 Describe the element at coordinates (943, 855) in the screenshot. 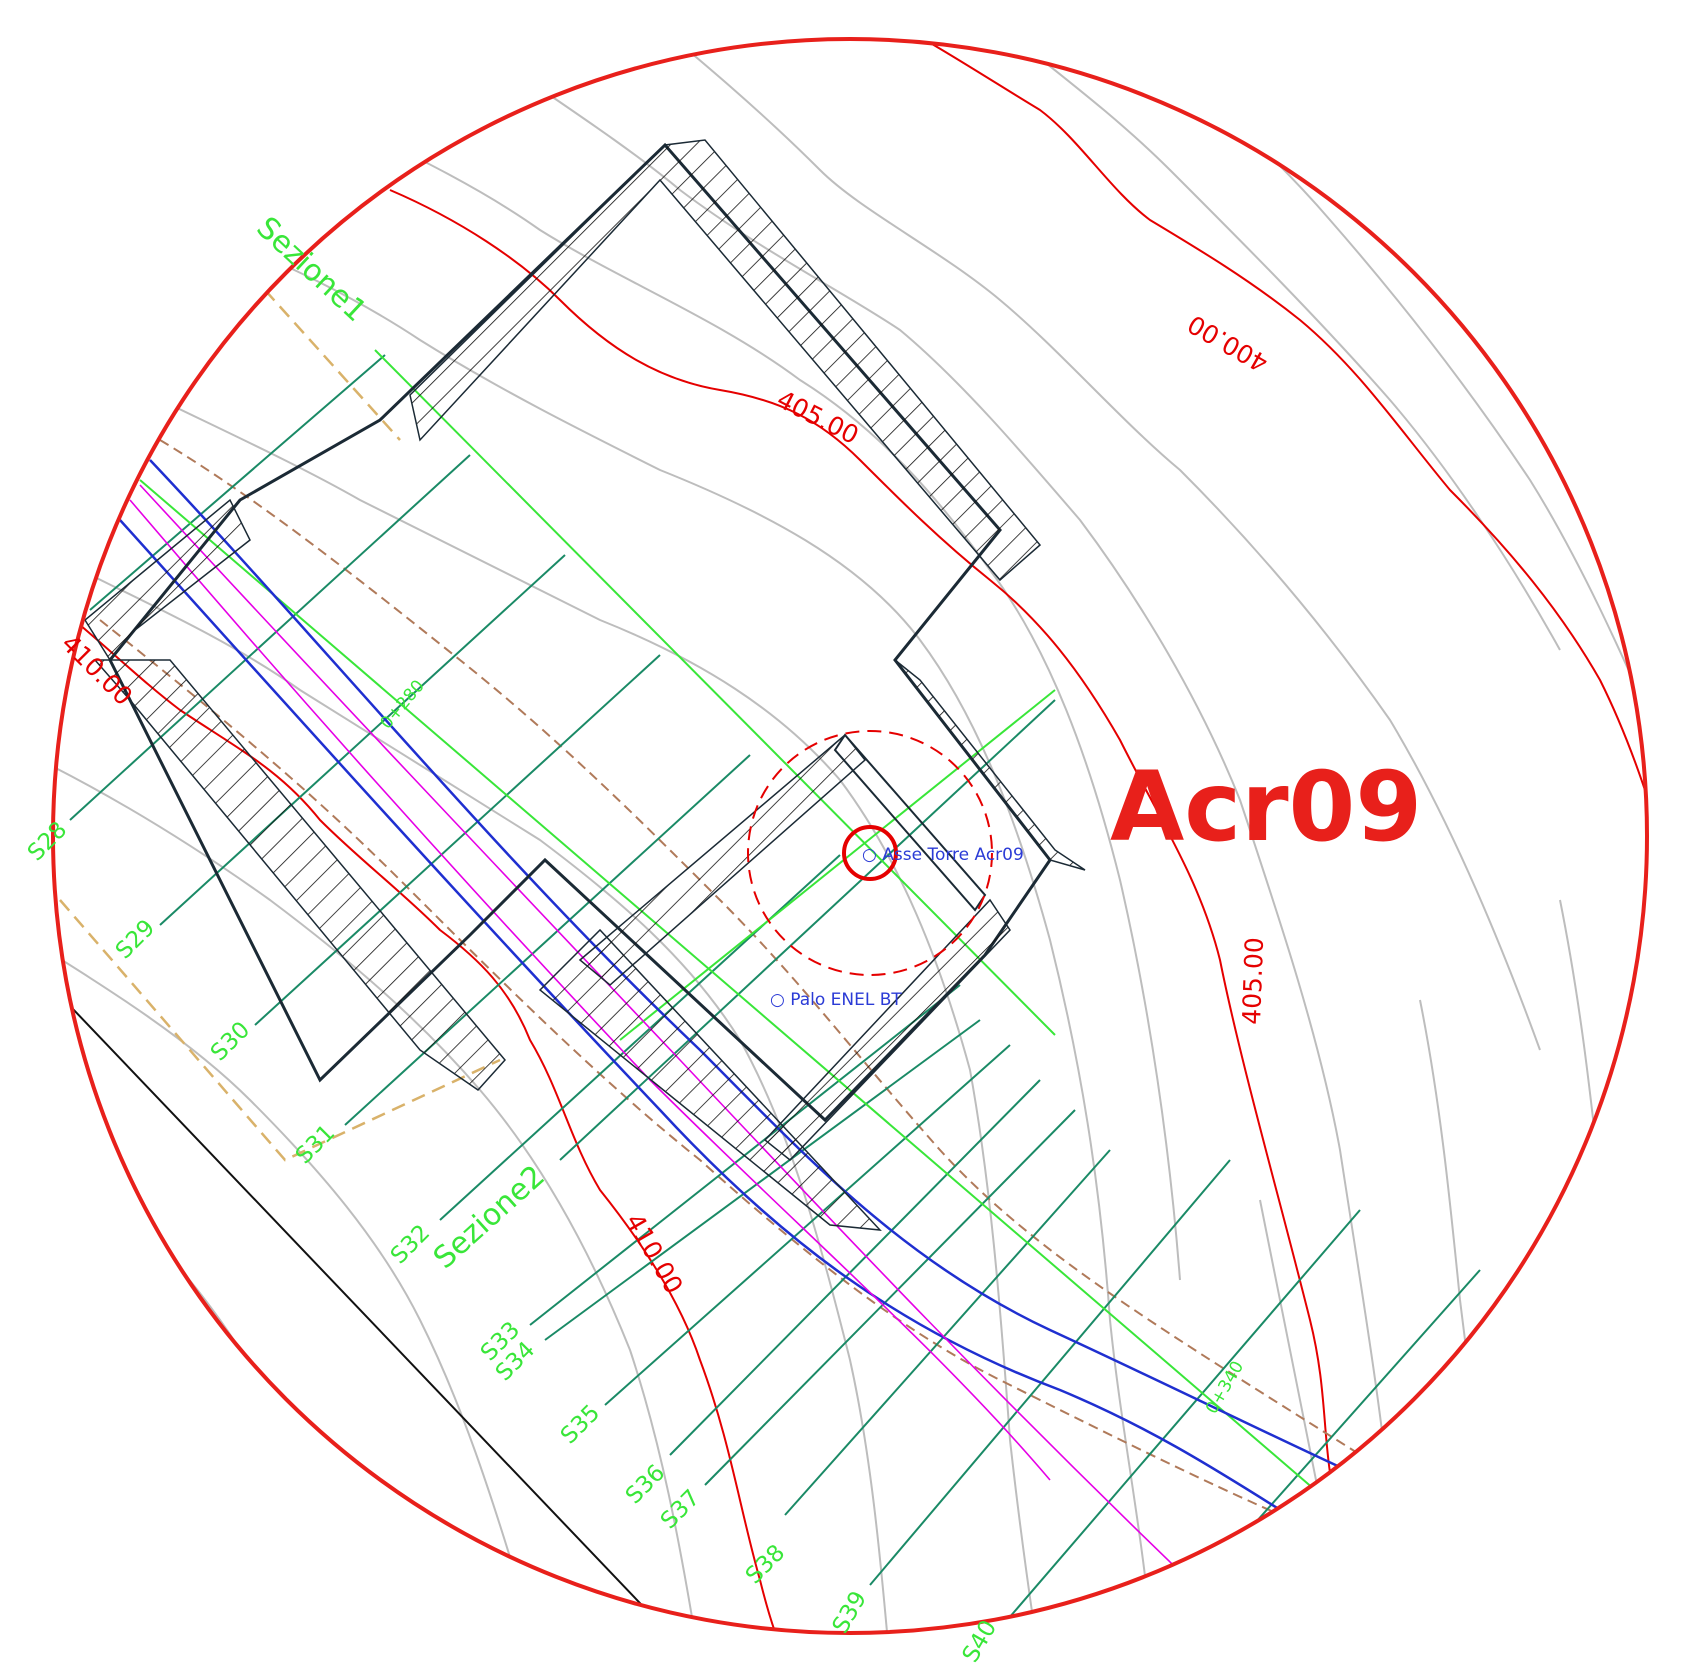

I see `tower-axis-label: ○ Asse Torre Acr09` at that location.